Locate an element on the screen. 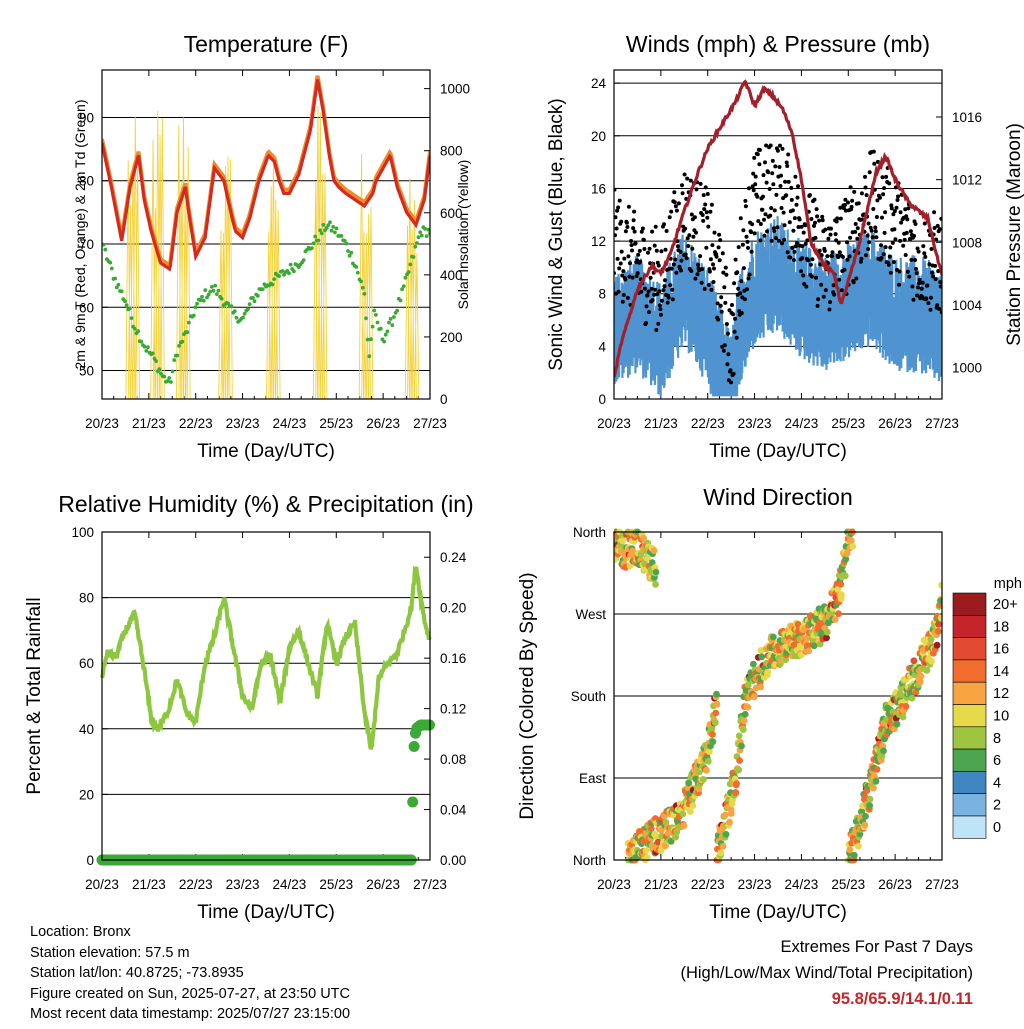 The image size is (1024, 1029). y-tick-label: 90 is located at coordinates (86, 117).